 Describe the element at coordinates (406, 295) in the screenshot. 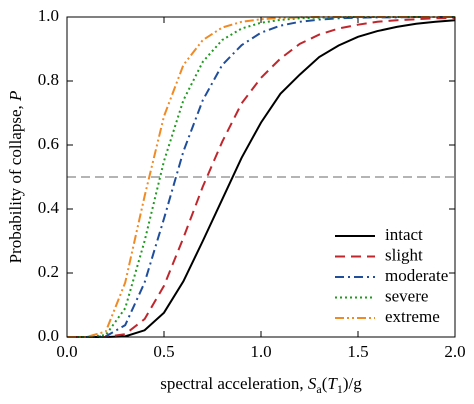

I see `legend-label: severe` at that location.